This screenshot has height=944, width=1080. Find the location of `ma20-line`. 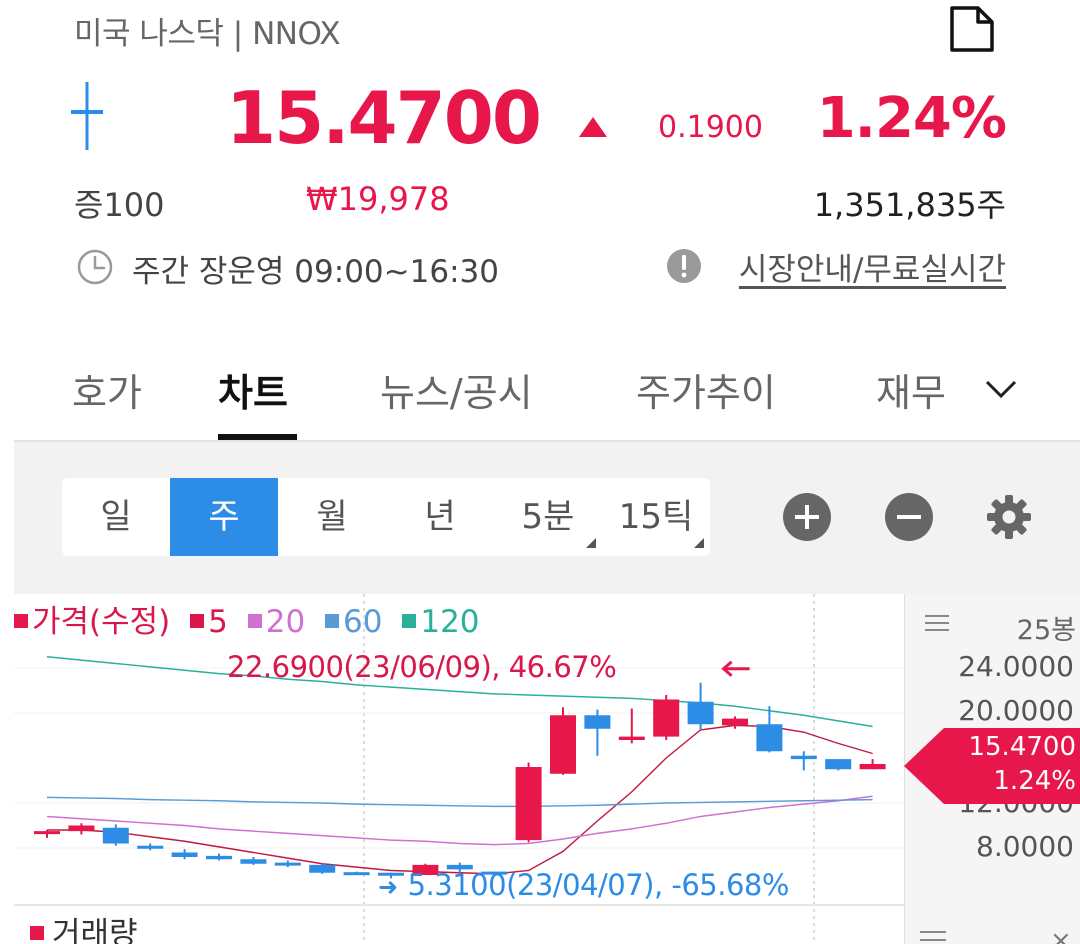

ma20-line is located at coordinates (459, 820).